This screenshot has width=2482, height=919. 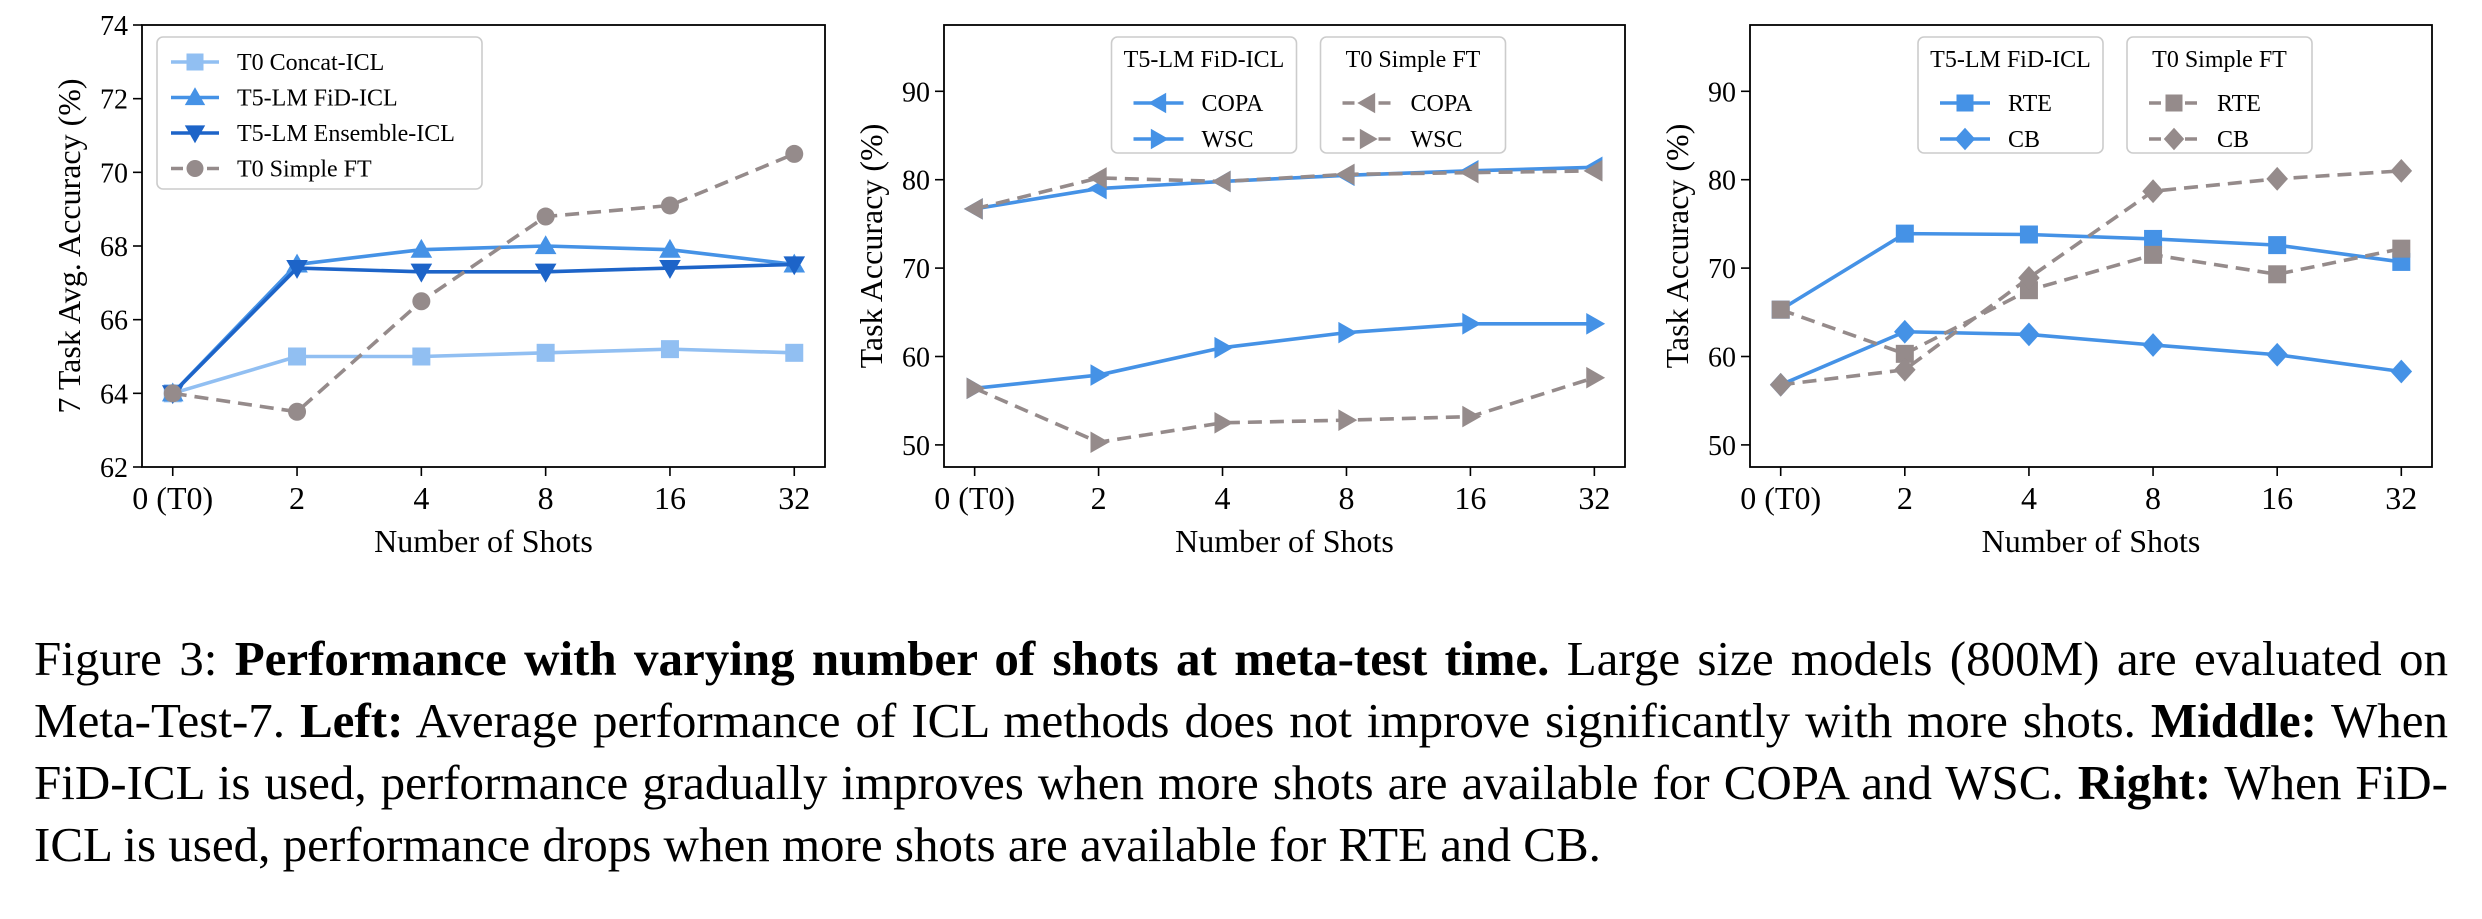 I want to click on x-tick-label: 4, so click(x=1223, y=498).